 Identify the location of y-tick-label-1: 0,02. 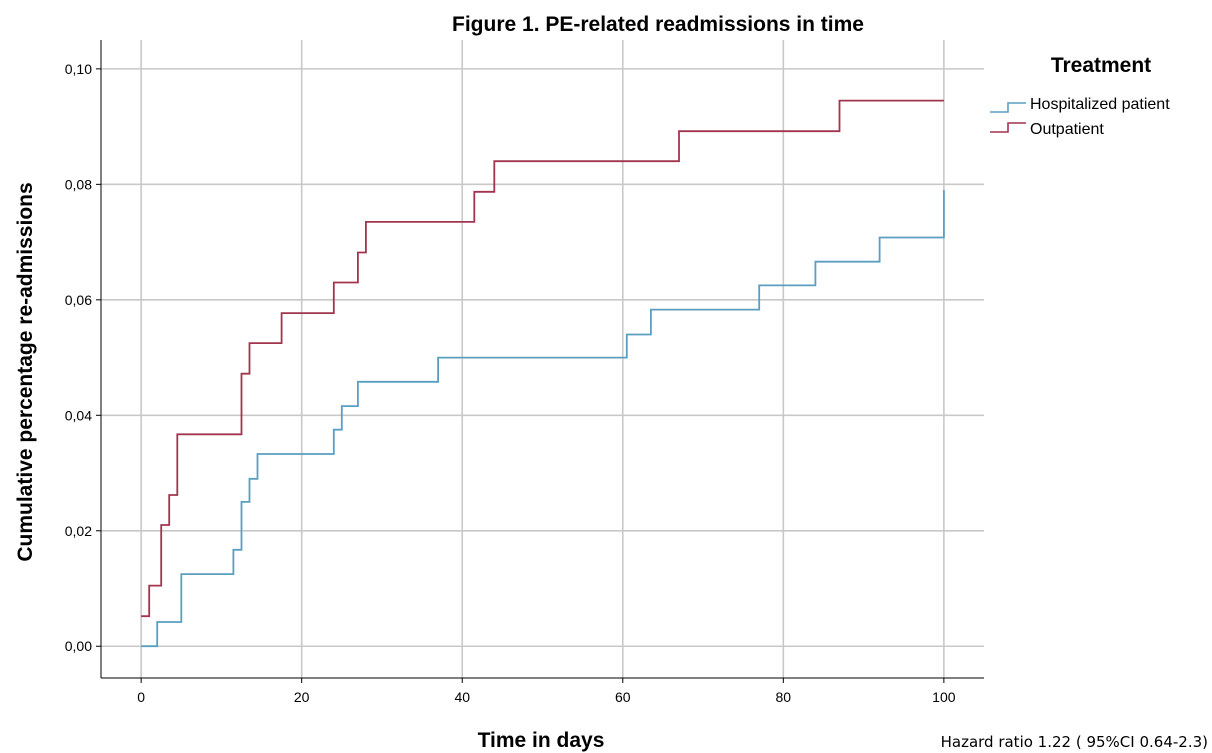
(78, 531).